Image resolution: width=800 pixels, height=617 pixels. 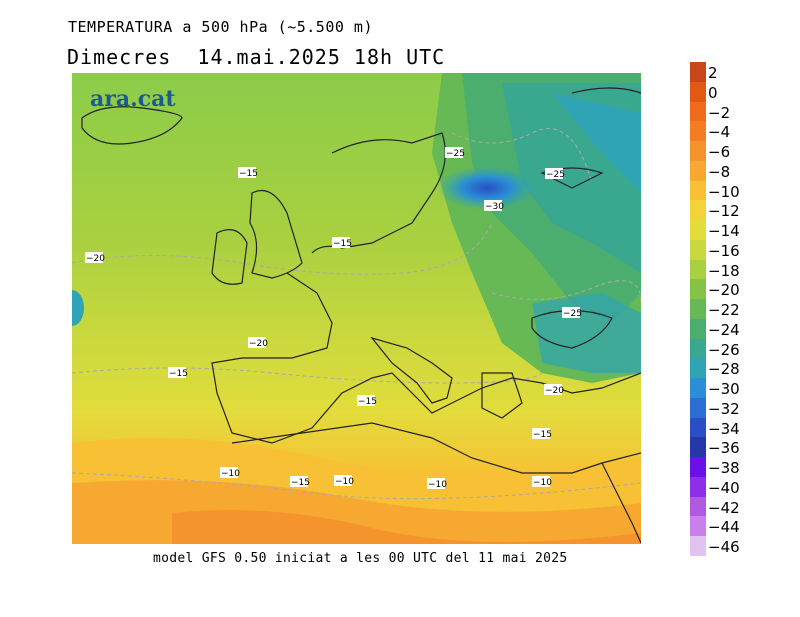 I want to click on red-sea-coast, so click(x=621, y=503).